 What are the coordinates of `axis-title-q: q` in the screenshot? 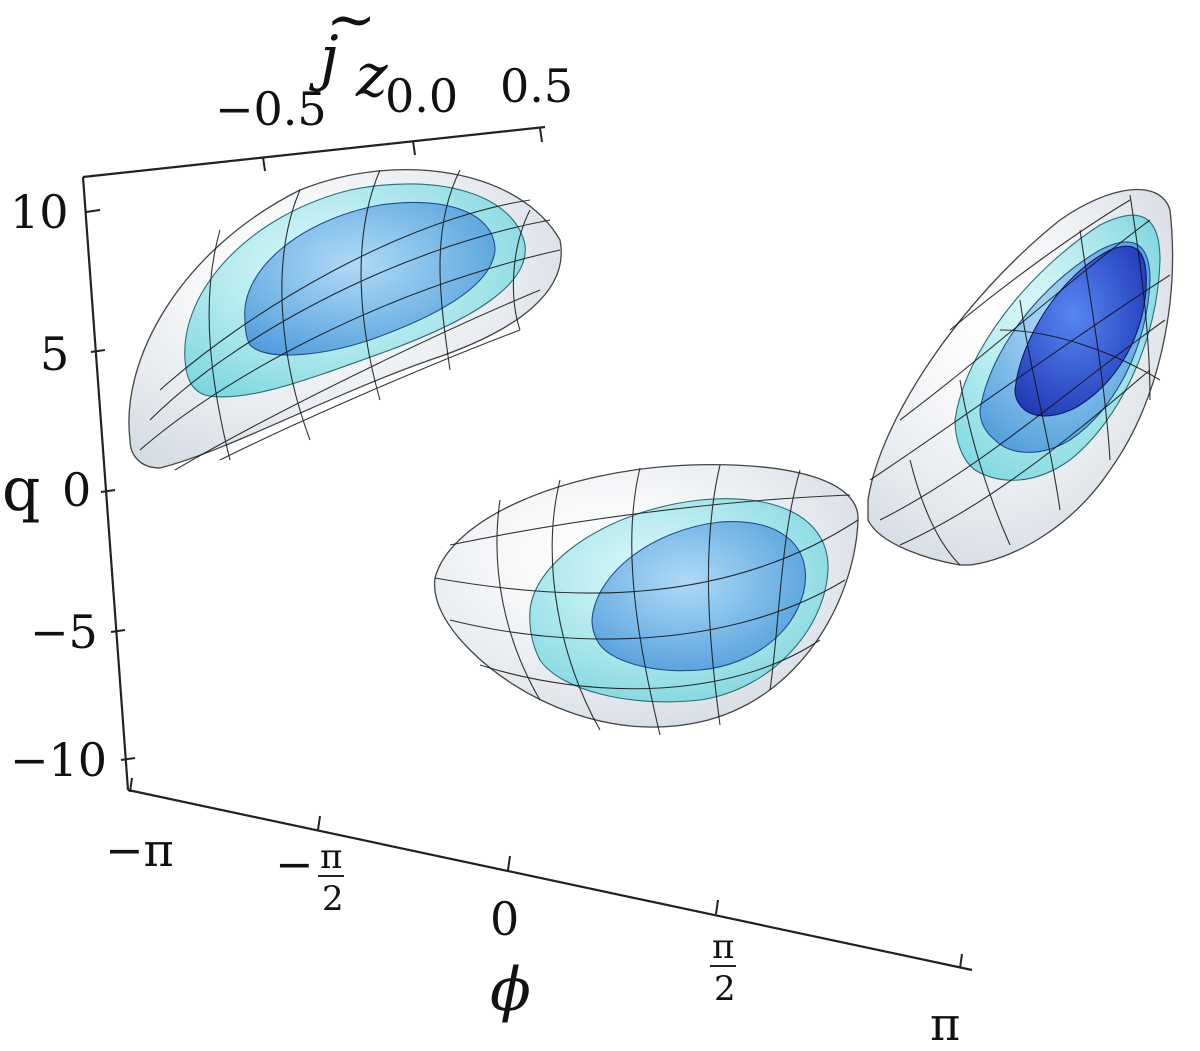 It's located at (21, 490).